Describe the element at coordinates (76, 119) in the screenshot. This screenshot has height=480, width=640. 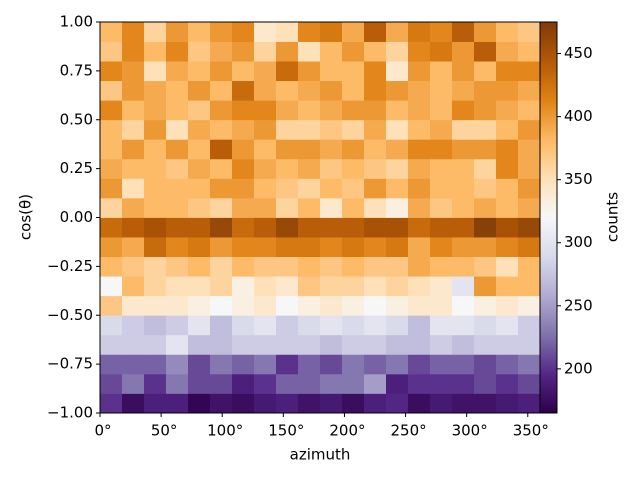
I see `y-tick-label: 0.50` at that location.